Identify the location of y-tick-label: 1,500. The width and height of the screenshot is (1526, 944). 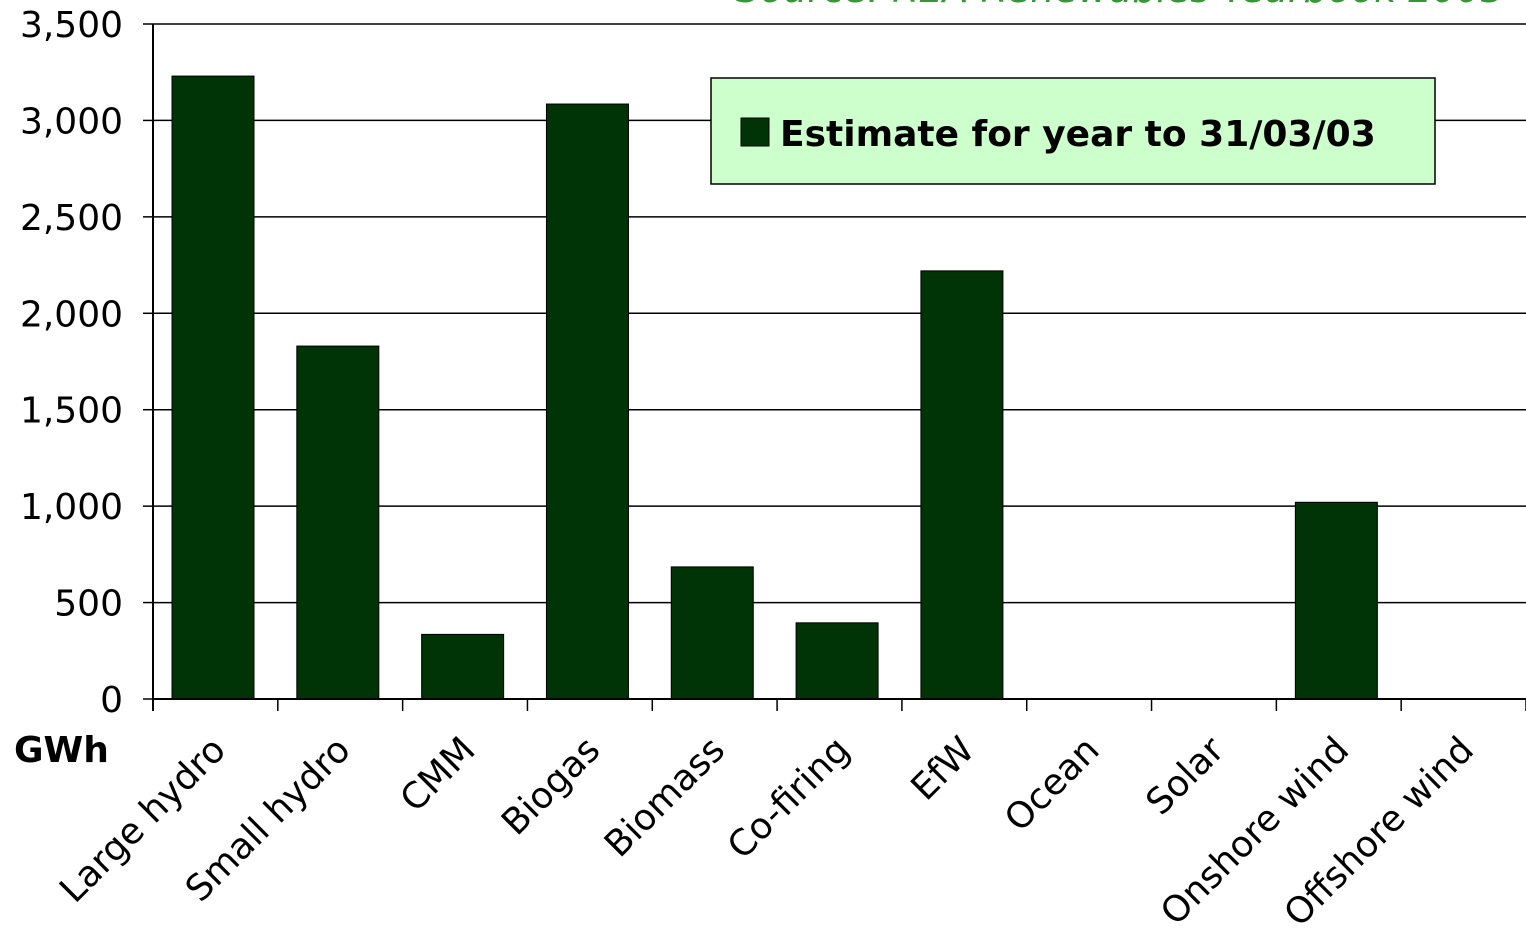
(71, 411).